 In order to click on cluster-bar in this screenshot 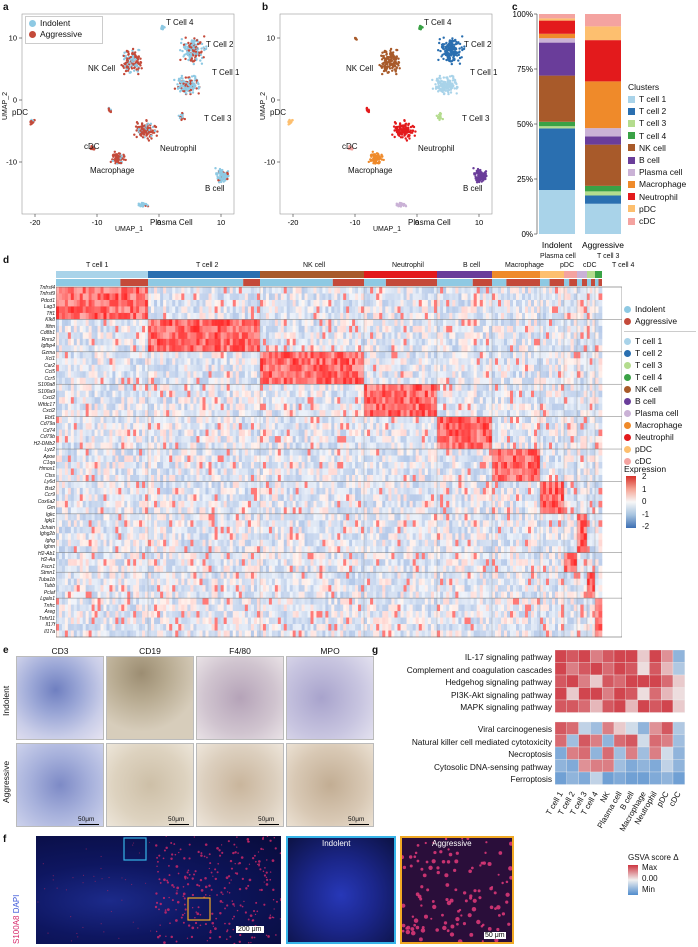, I will do `click(582, 274)`.